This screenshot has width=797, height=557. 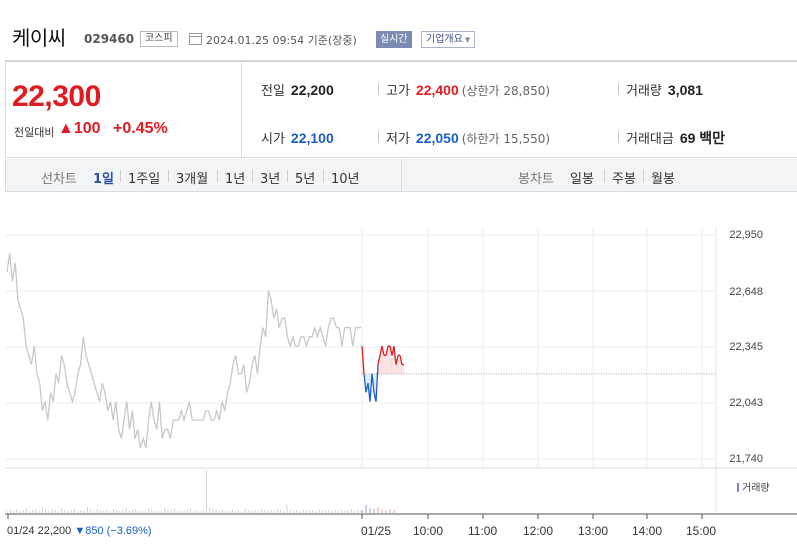 What do you see at coordinates (467, 40) in the screenshot?
I see `chevron-down-icon: ▼` at bounding box center [467, 40].